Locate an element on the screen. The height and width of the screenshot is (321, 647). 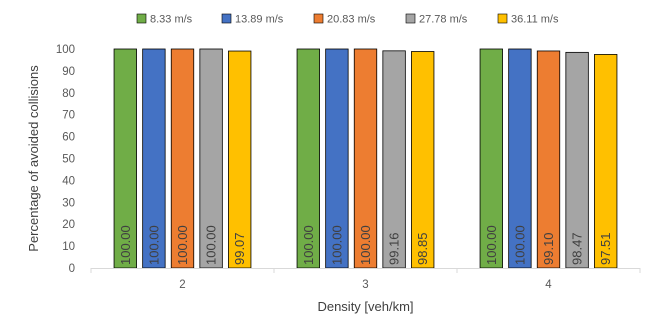
legend-item: 13.89 m/s is located at coordinates (252, 19).